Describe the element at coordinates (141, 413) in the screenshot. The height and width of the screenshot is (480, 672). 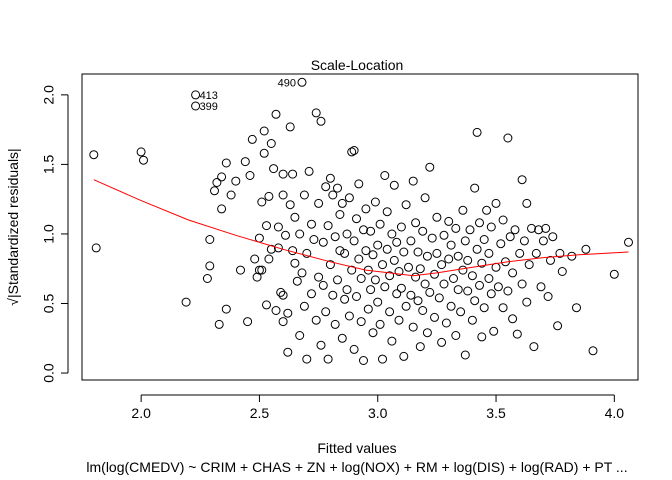
I see `x-tick-label: 2.0` at that location.